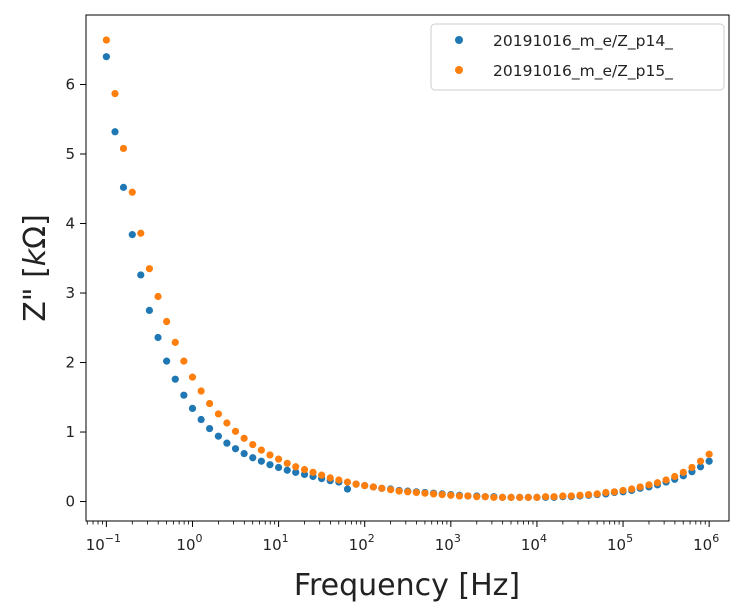 The height and width of the screenshot is (603, 730). I want to click on x-tick-label: 10², so click(362, 543).